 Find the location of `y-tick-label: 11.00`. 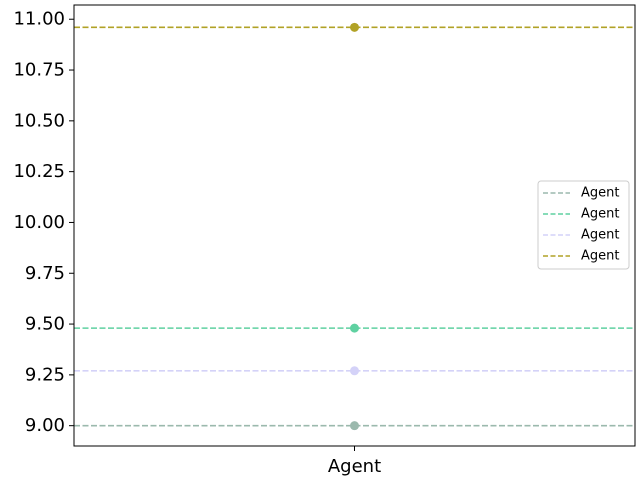

y-tick-label: 11.00 is located at coordinates (39, 19).